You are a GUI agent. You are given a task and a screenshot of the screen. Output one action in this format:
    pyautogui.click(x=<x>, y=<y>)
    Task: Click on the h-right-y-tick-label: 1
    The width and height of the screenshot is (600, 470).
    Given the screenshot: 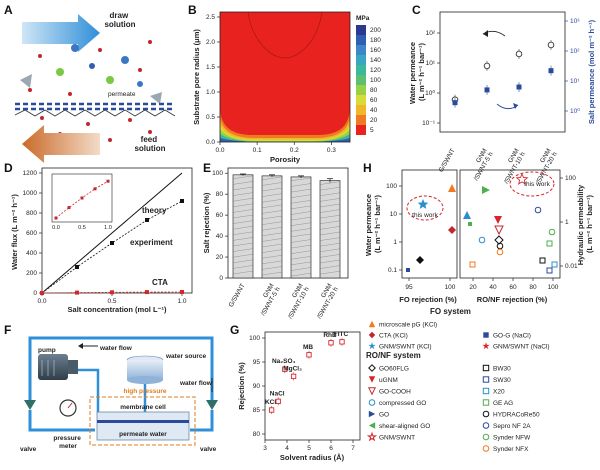 What is the action you would take?
    pyautogui.click(x=567, y=222)
    